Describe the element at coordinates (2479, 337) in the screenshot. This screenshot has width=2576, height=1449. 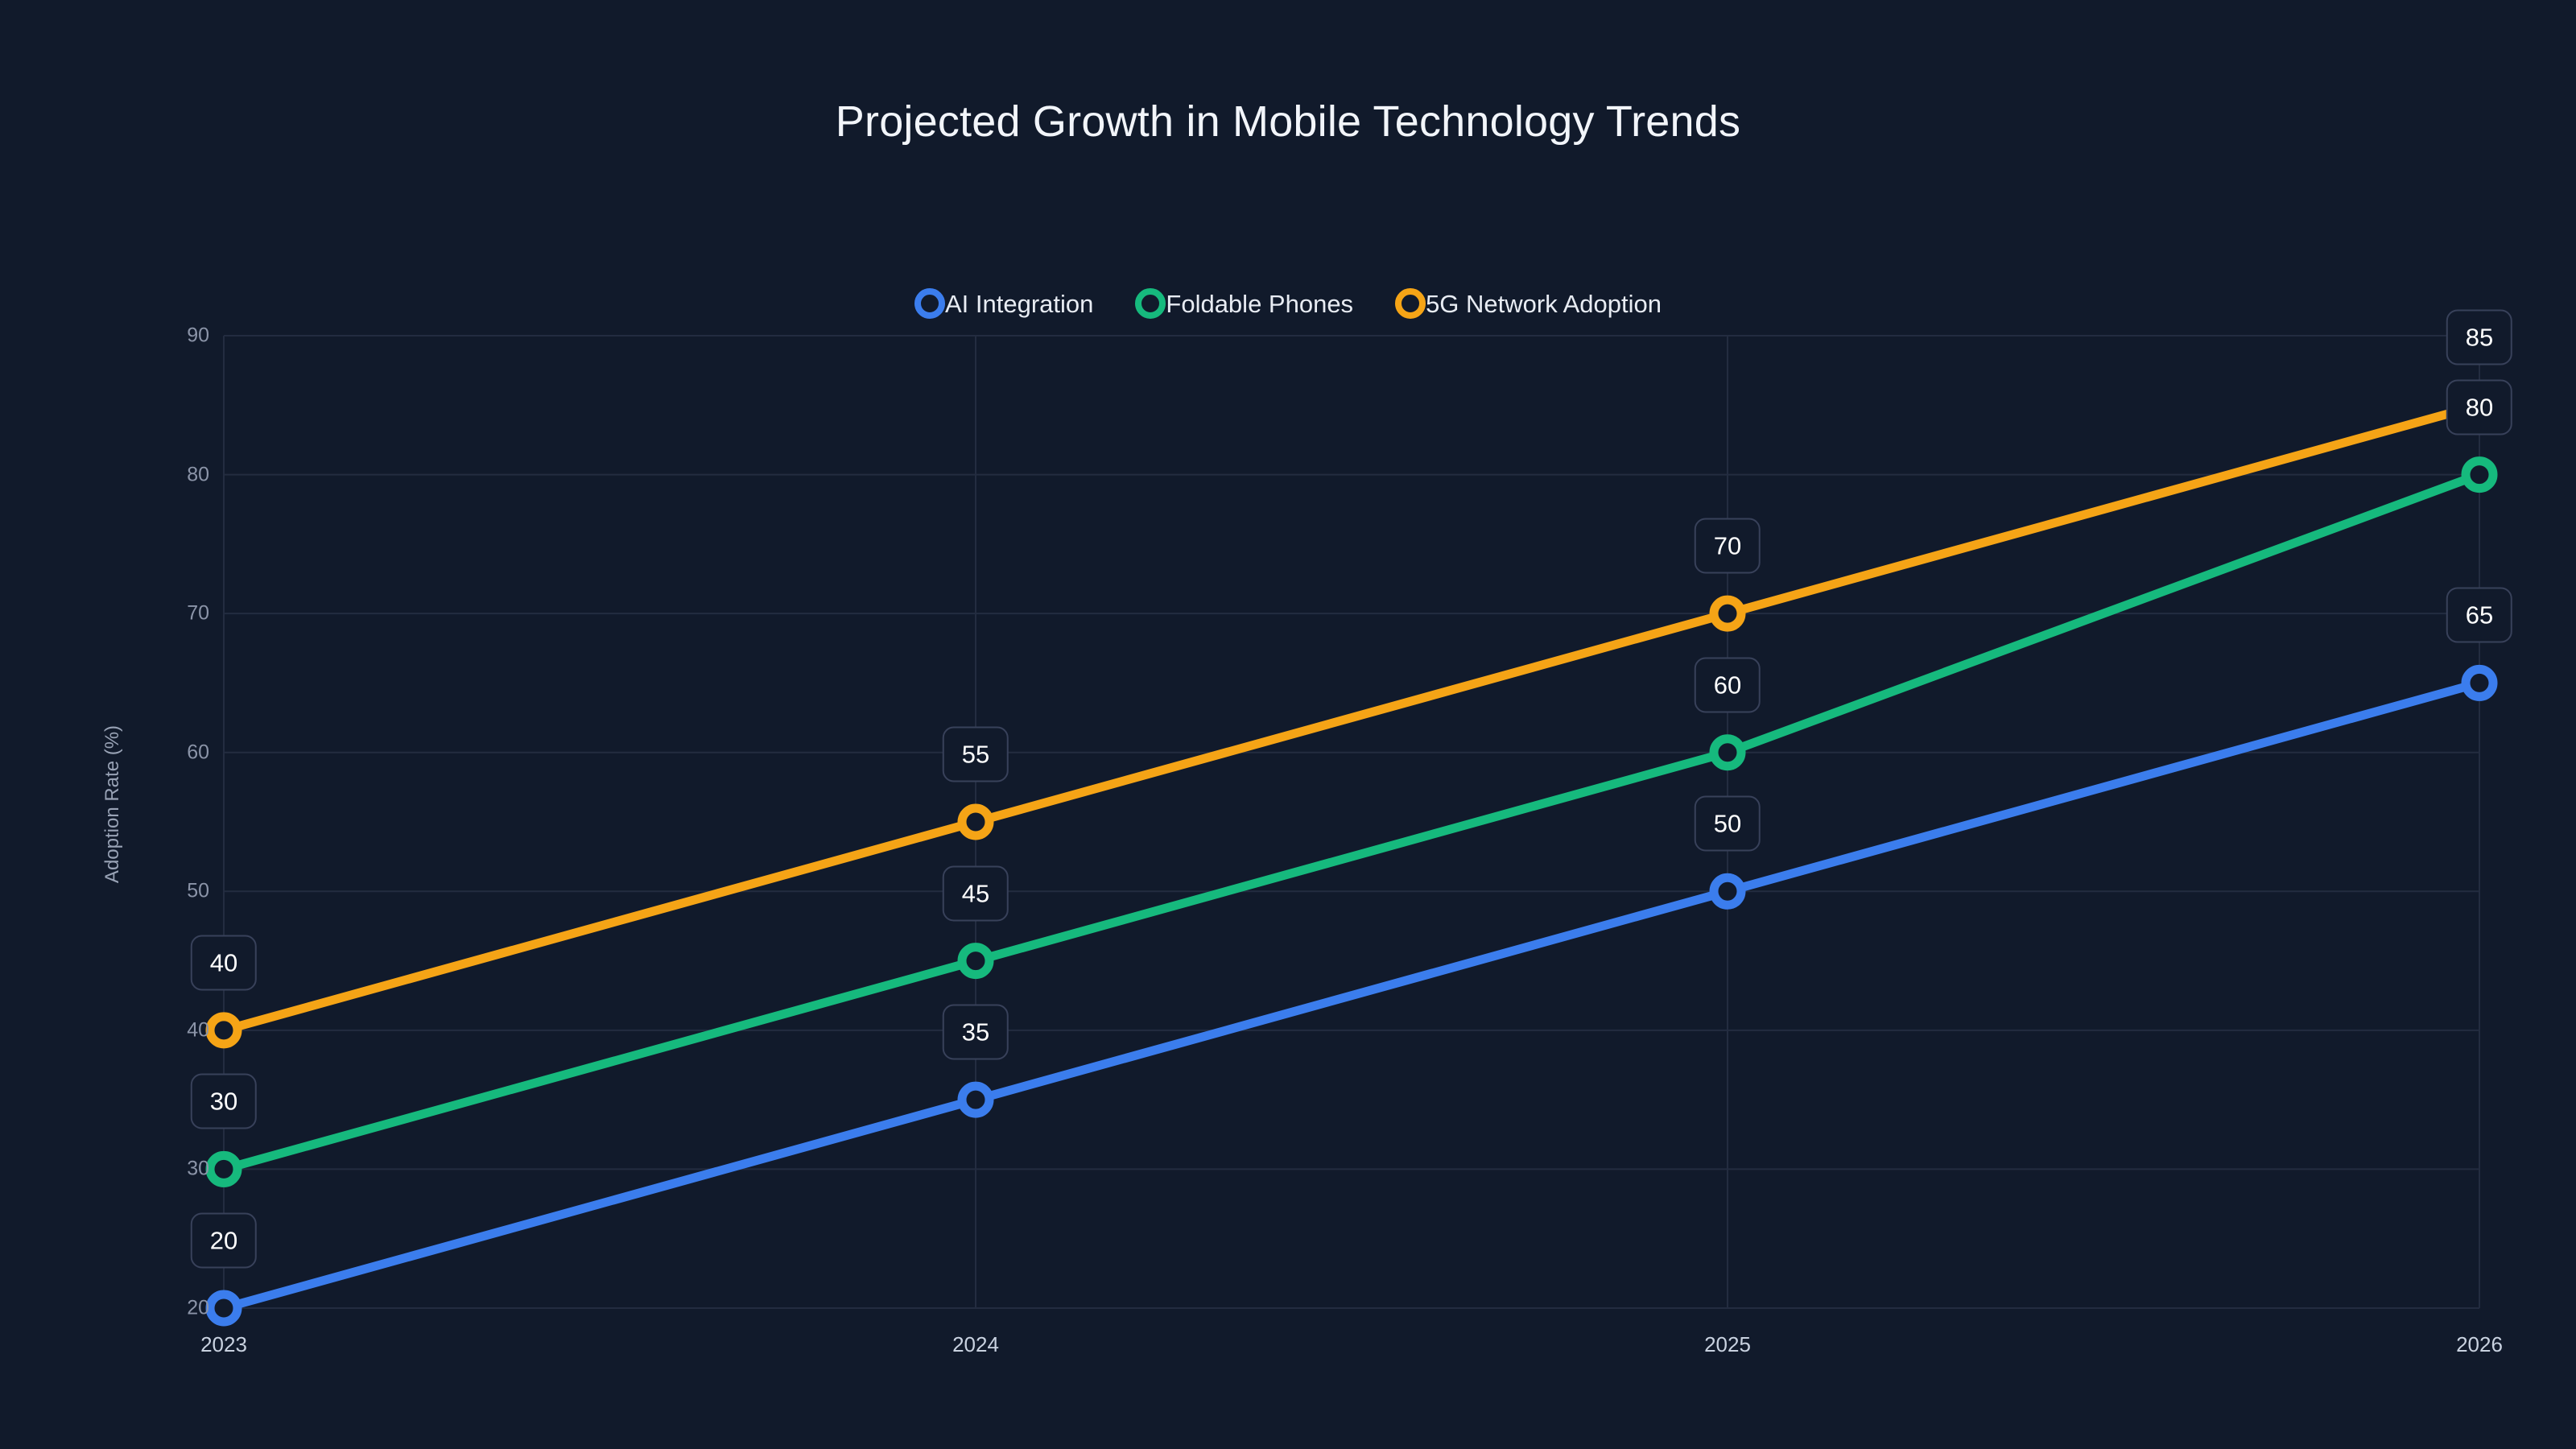
I see `data-point-label: 85` at that location.